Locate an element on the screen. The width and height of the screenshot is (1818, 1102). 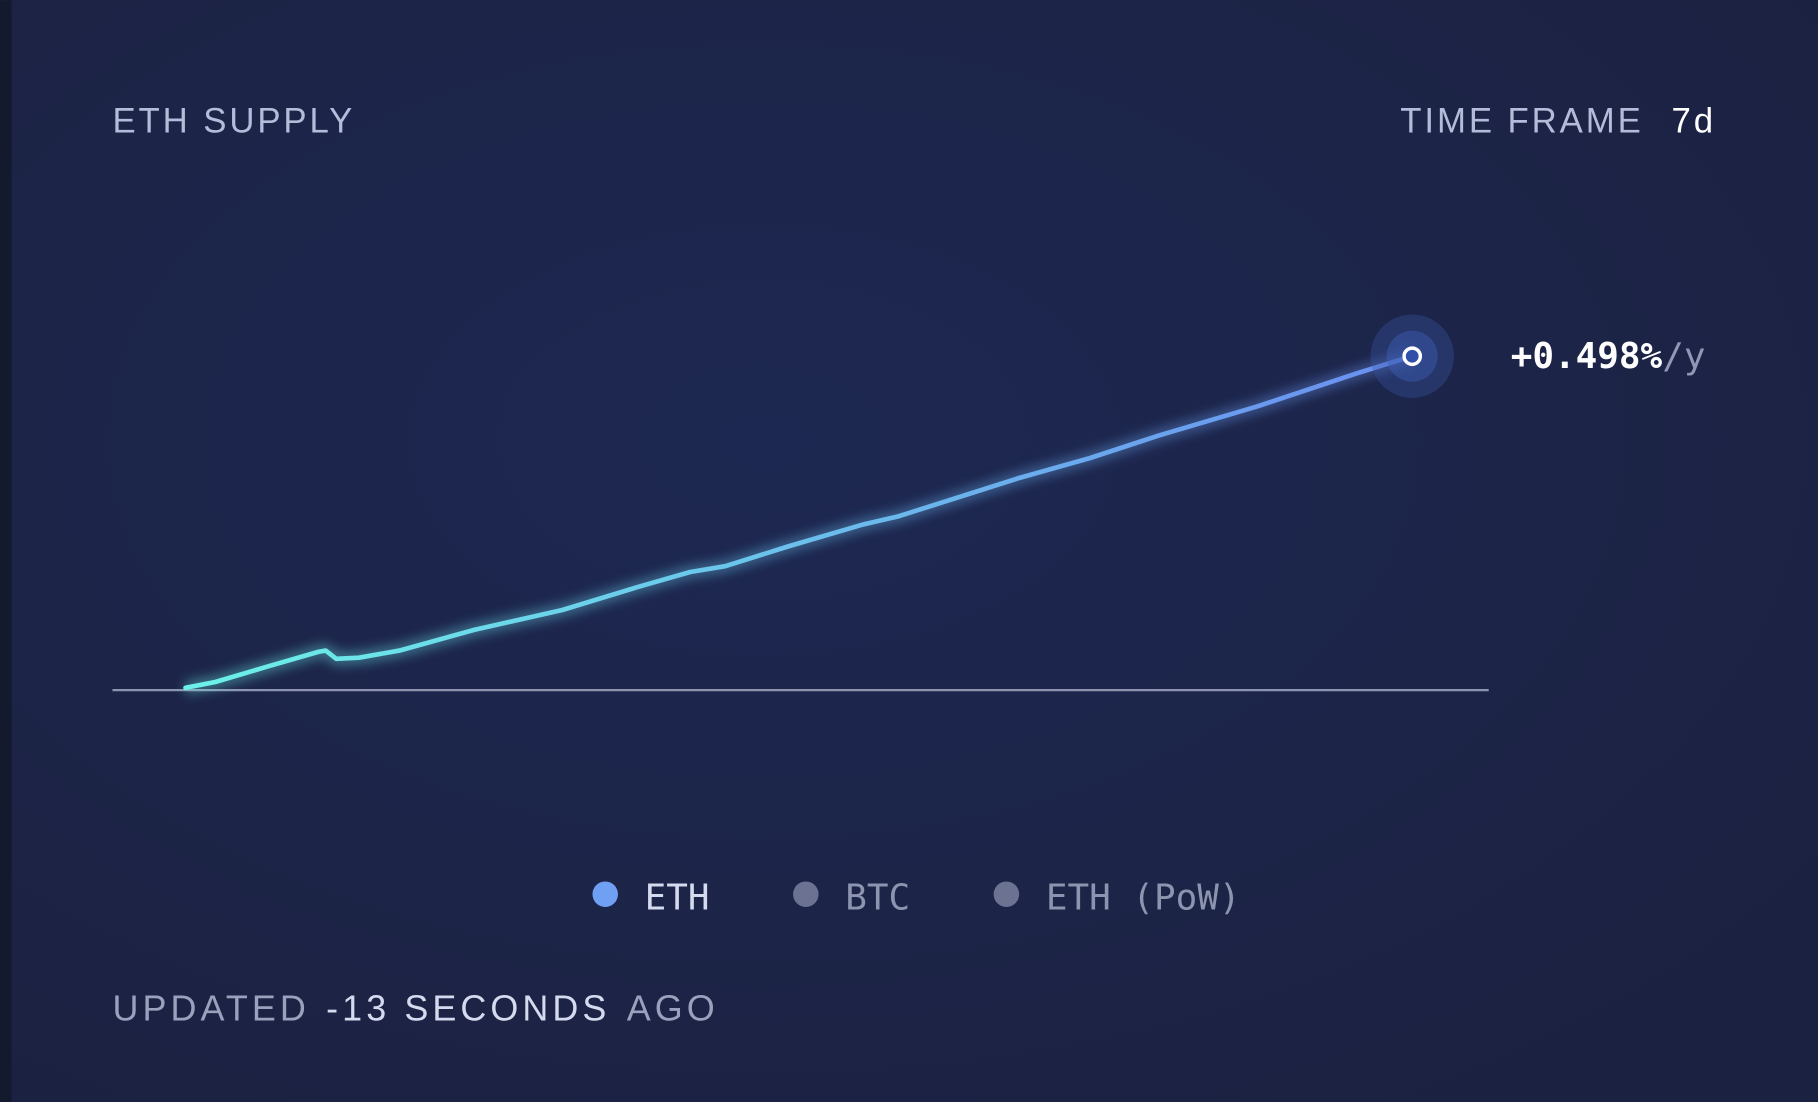
end-unit: /y is located at coordinates (1683, 356).